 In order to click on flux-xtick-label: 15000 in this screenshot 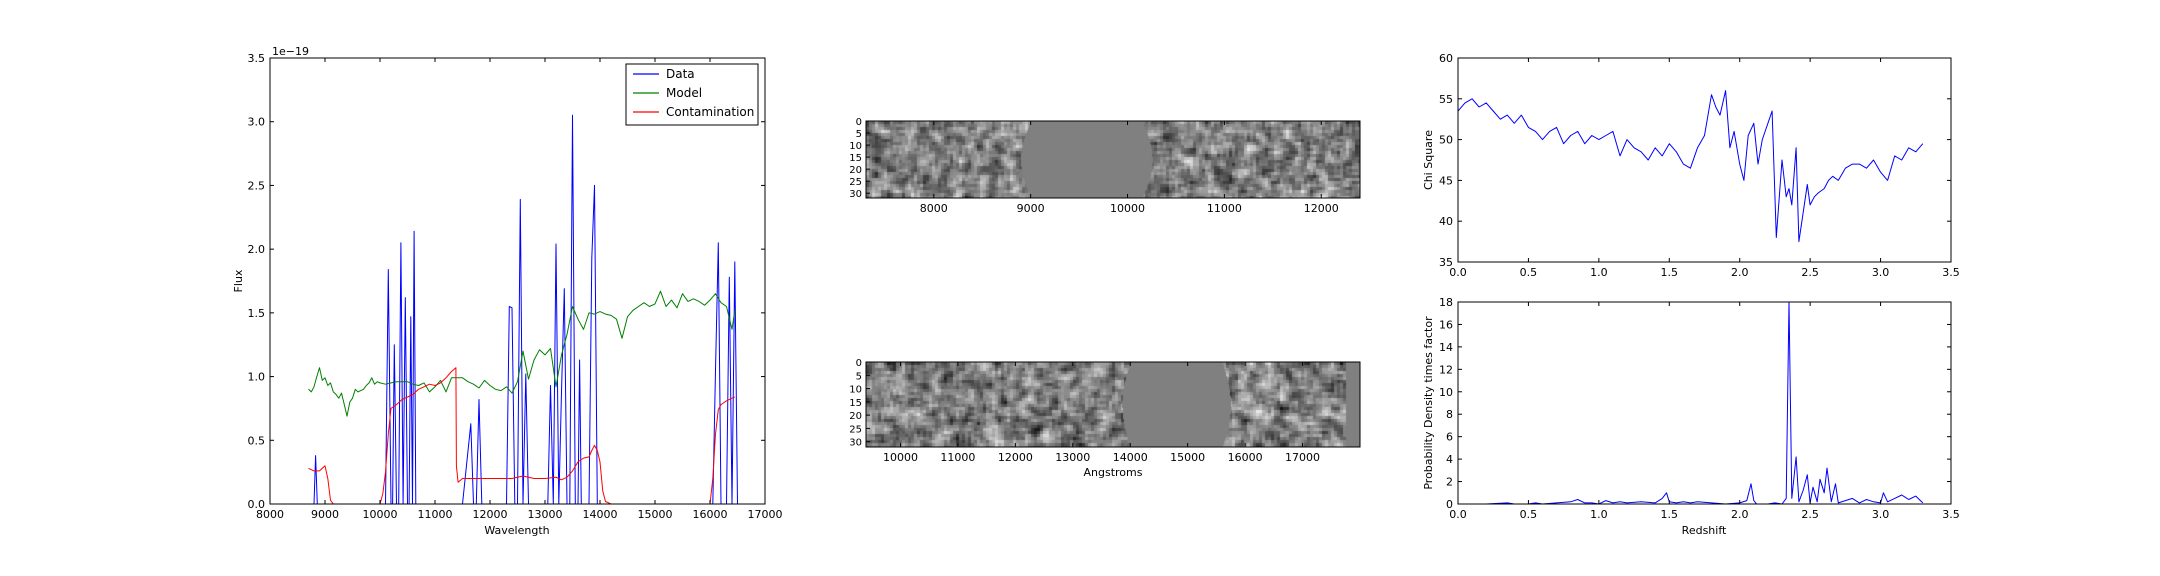, I will do `click(655, 514)`.